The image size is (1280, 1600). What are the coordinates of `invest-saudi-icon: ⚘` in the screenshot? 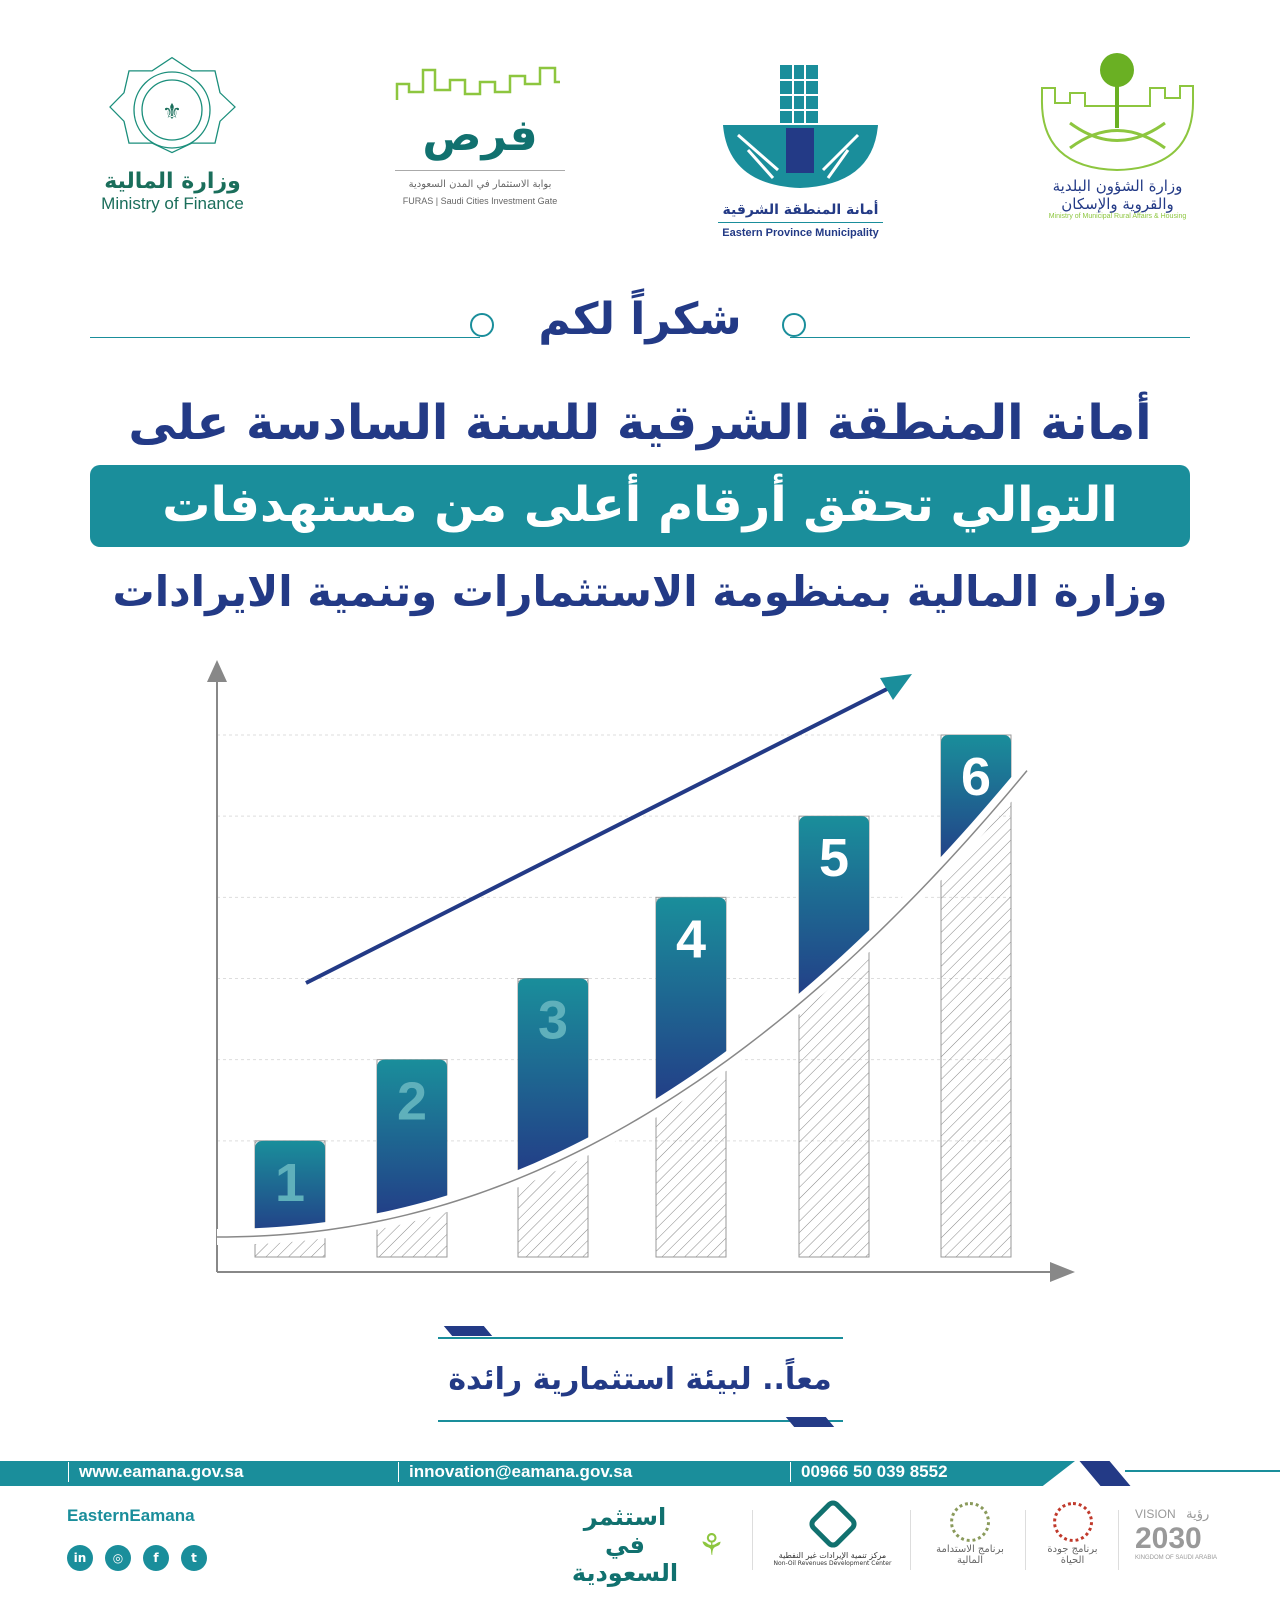 It's located at (711, 1545).